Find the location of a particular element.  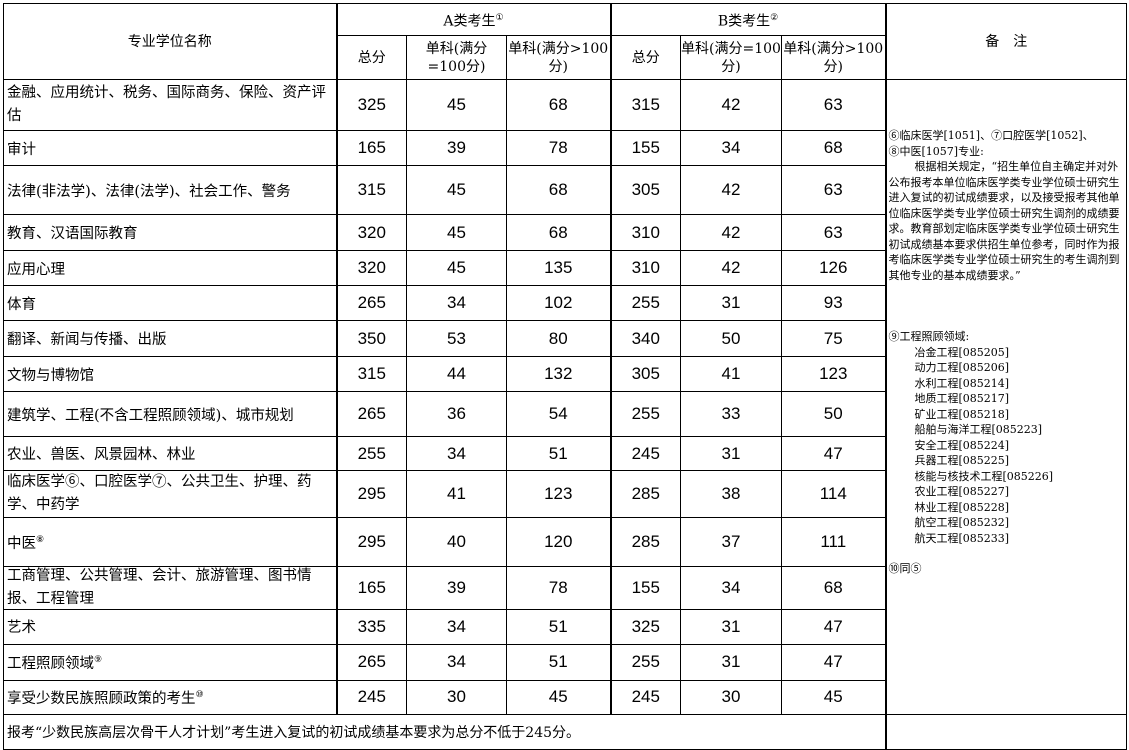

engineering-field-item: 动力工程[085206] is located at coordinates (962, 367).